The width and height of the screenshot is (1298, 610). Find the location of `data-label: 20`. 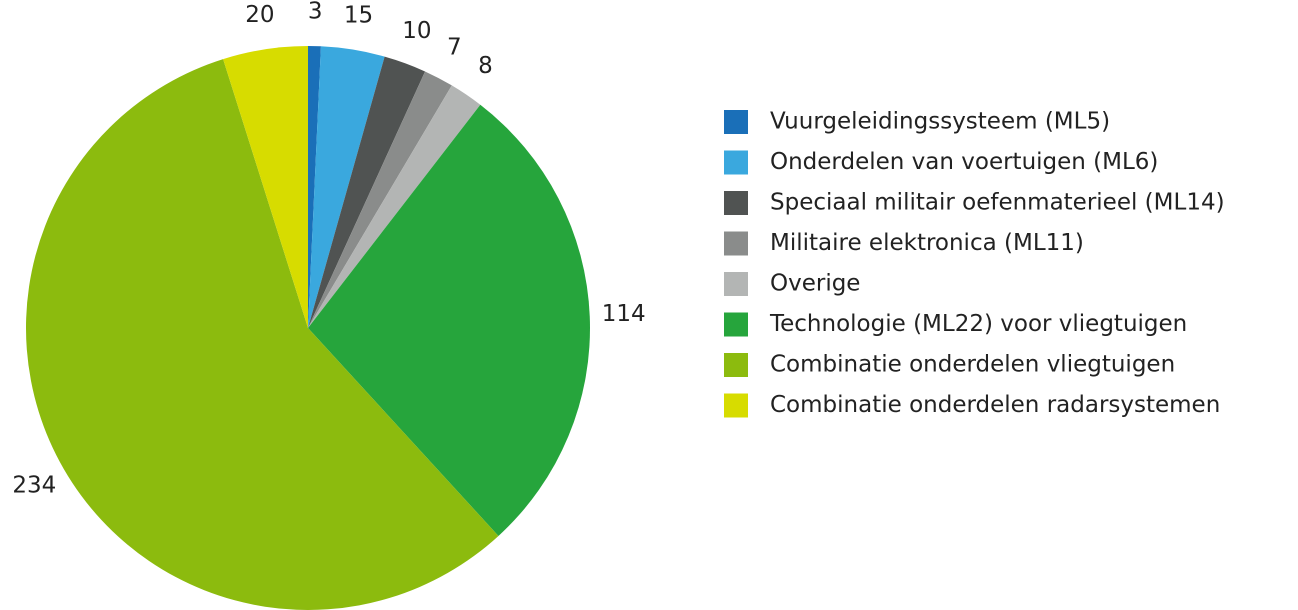

data-label: 20 is located at coordinates (259, 15).